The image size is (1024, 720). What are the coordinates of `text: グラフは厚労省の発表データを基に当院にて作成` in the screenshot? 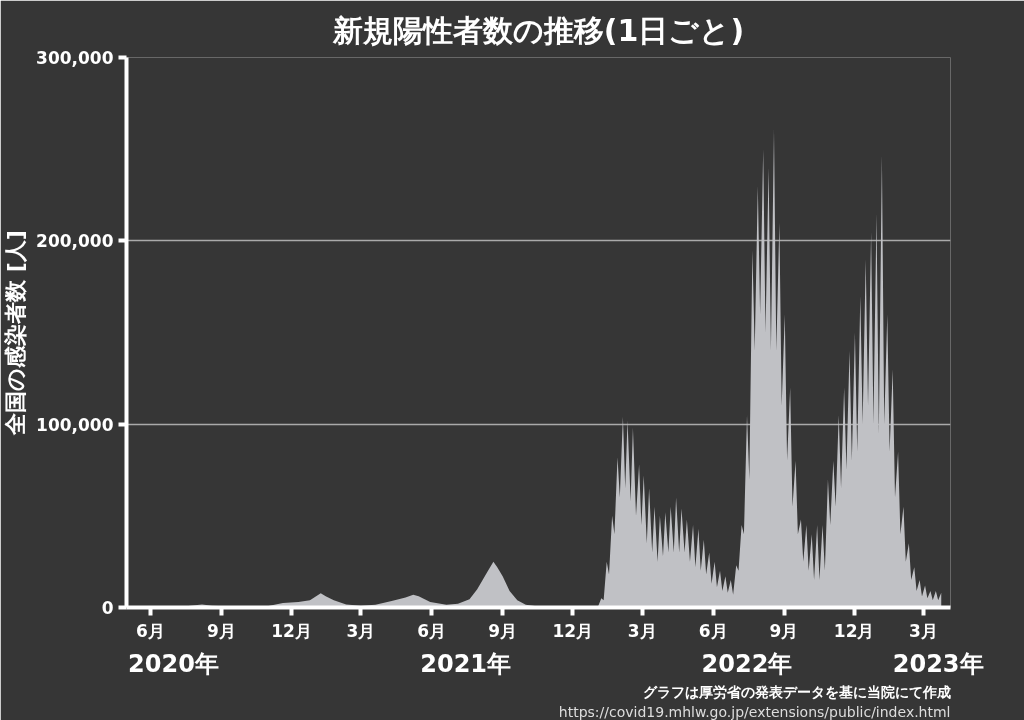 It's located at (796, 691).